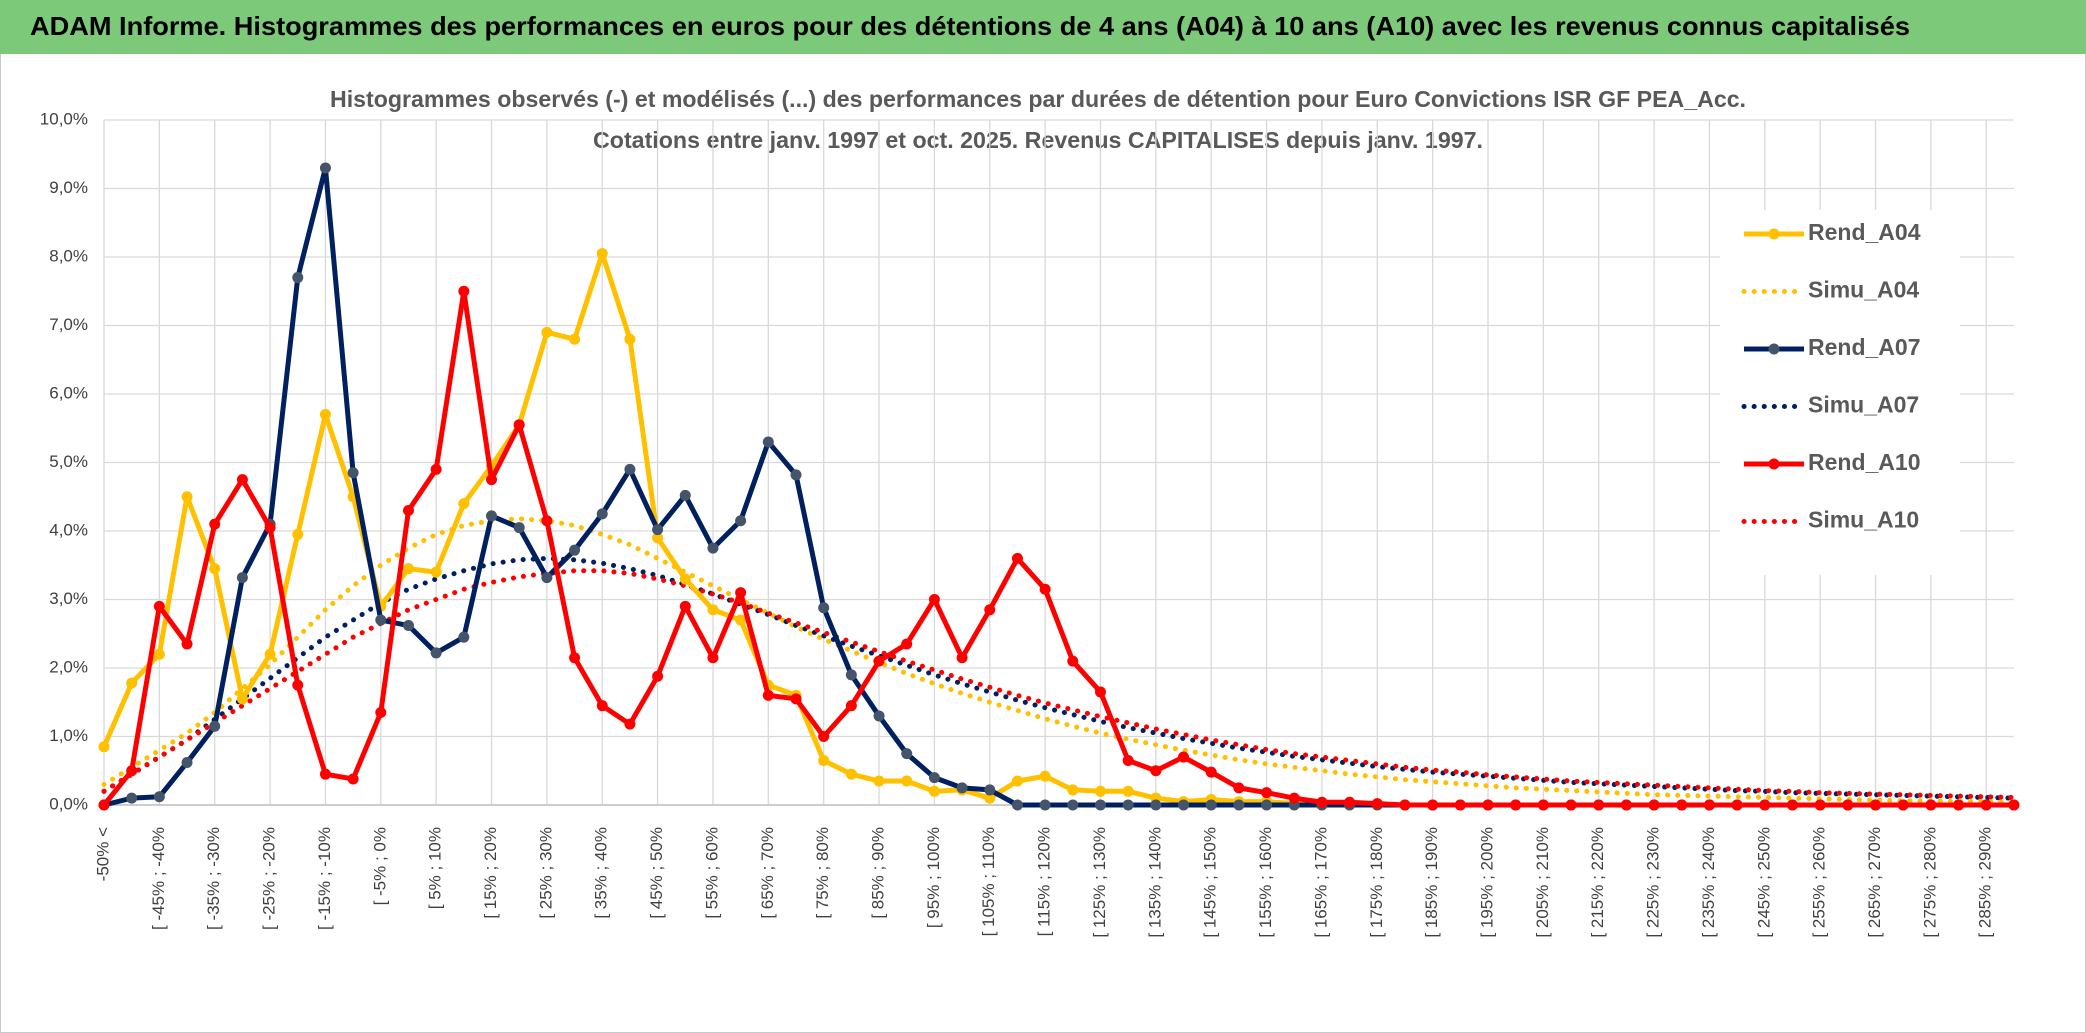  What do you see at coordinates (767, 873) in the screenshot?
I see `x-tick-label: [ 65% ; 70%` at bounding box center [767, 873].